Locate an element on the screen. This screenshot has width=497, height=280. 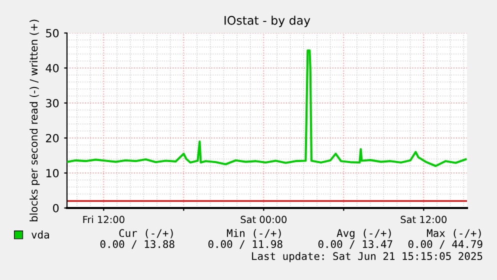
text: 0.00 / 13.88 is located at coordinates (137, 244).